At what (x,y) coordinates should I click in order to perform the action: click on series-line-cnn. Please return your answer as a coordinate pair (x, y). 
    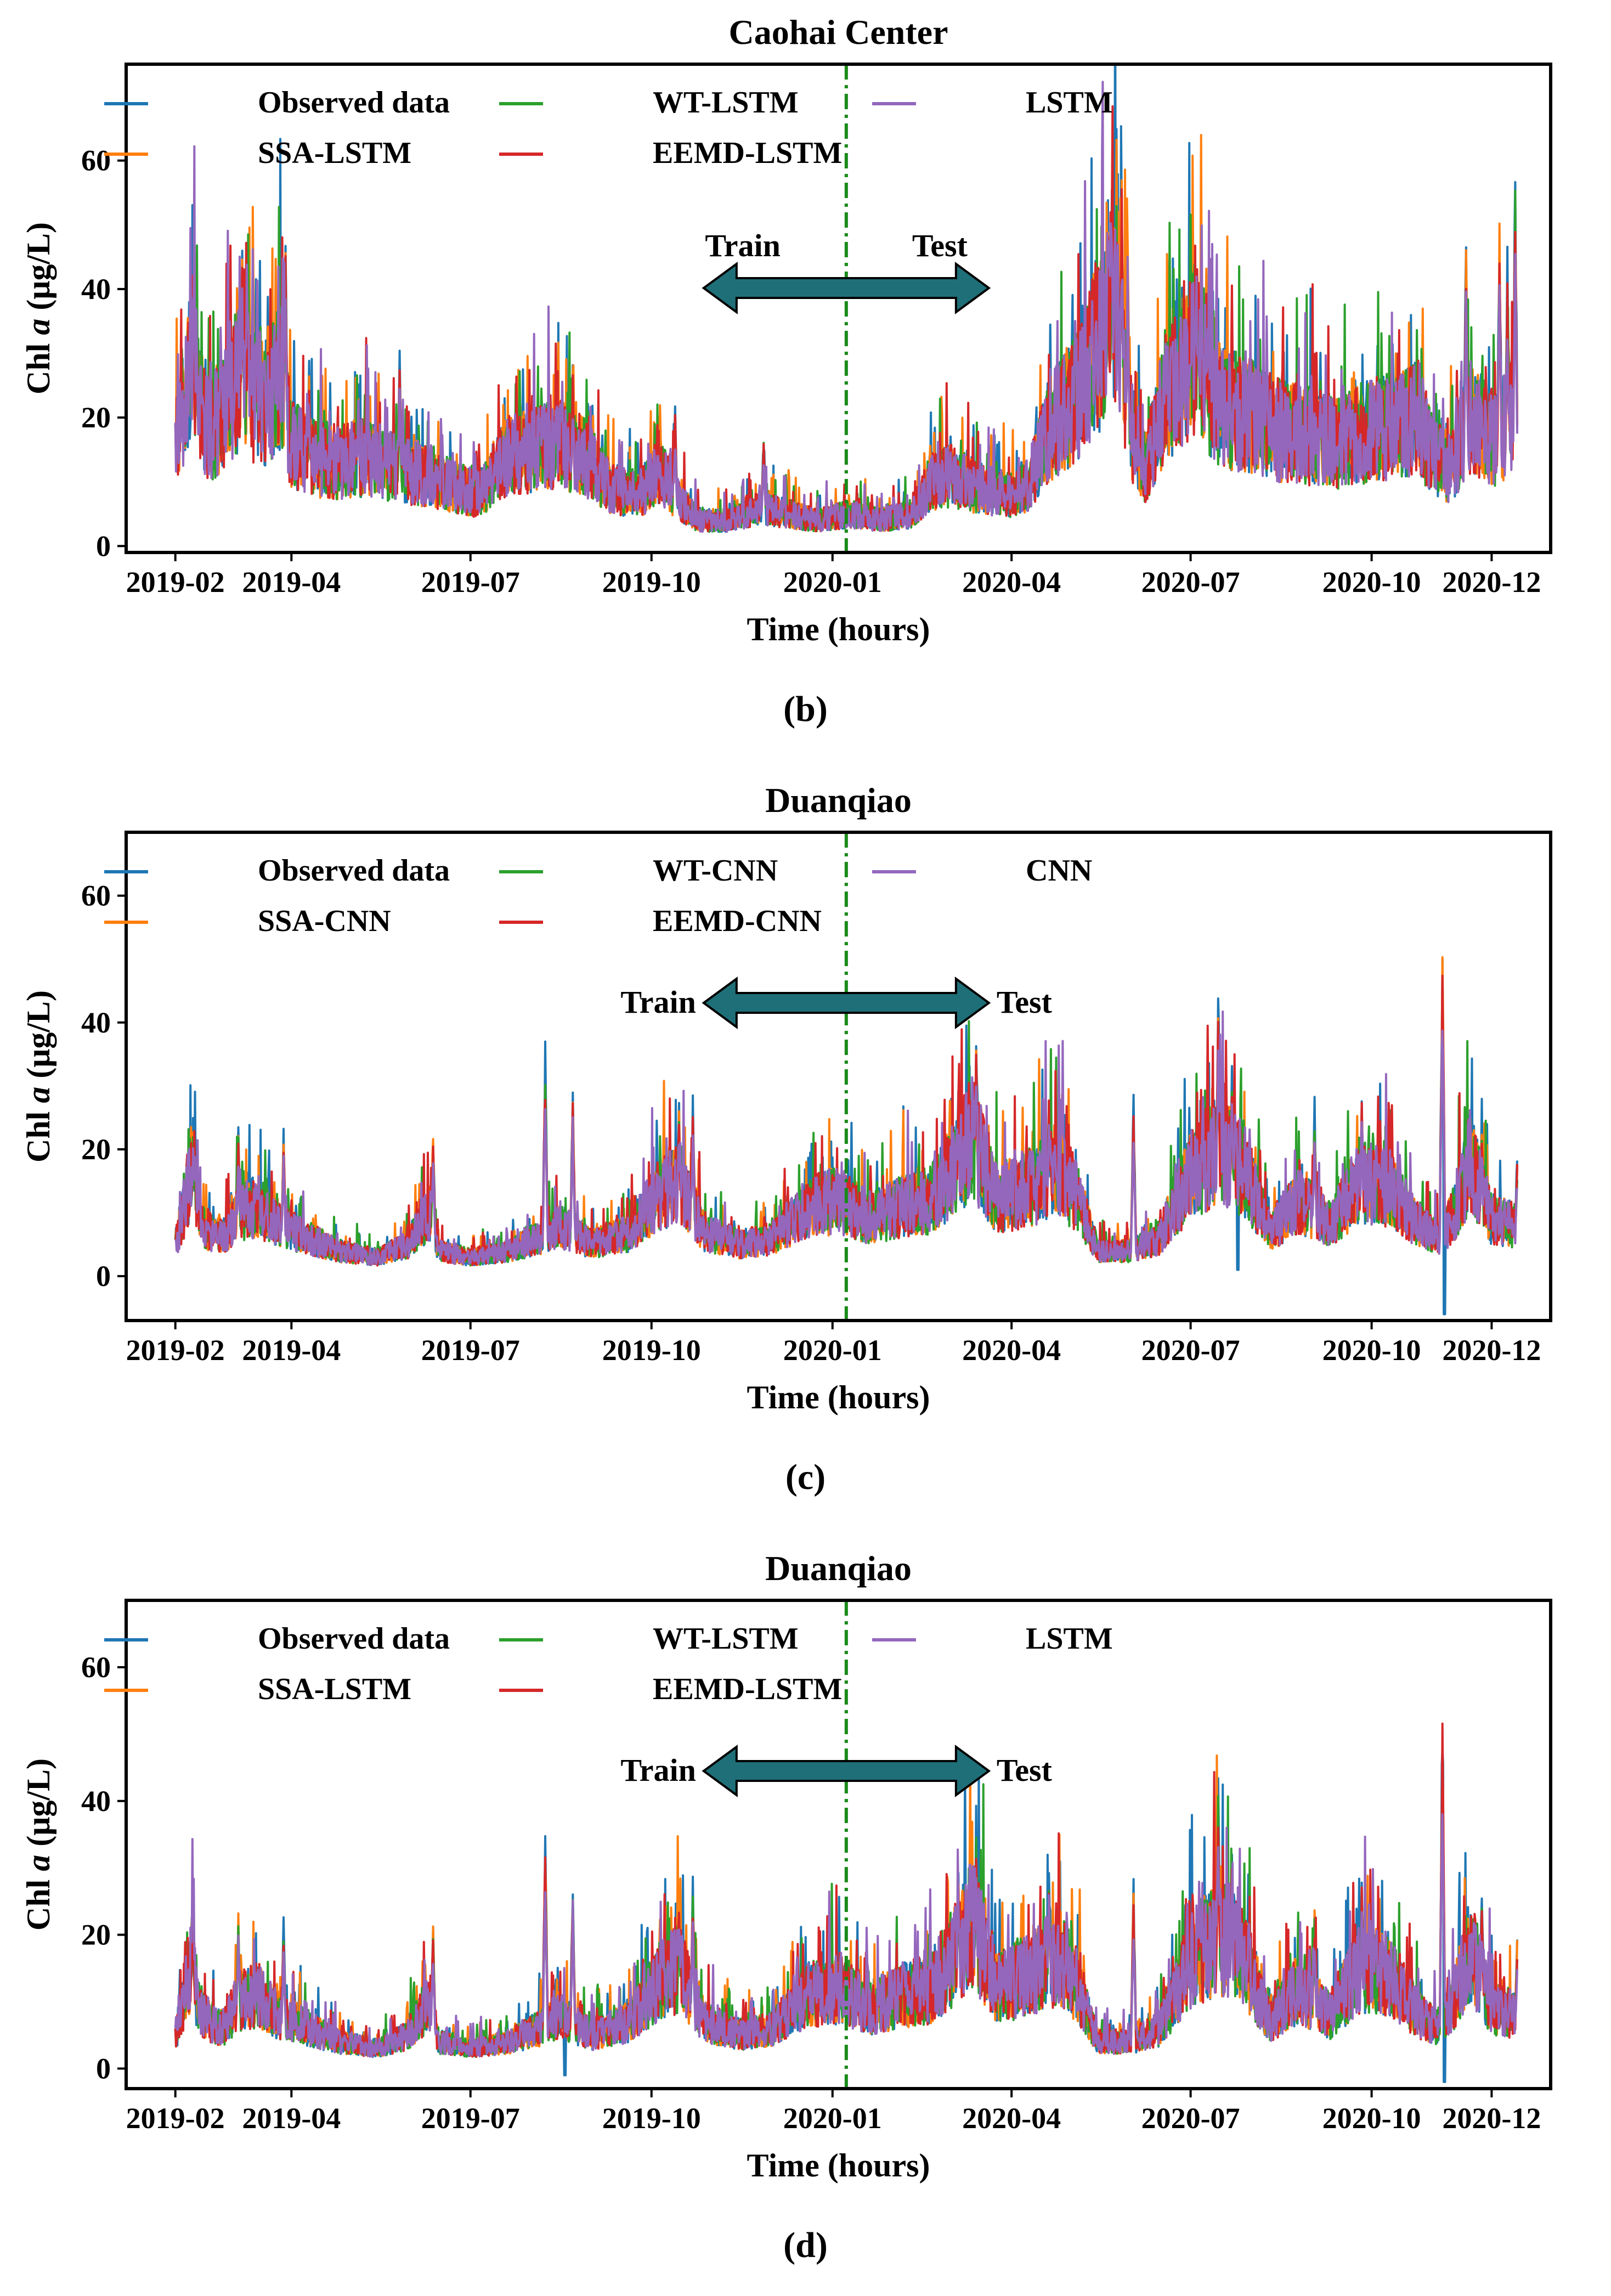
    Looking at the image, I should click on (846, 1138).